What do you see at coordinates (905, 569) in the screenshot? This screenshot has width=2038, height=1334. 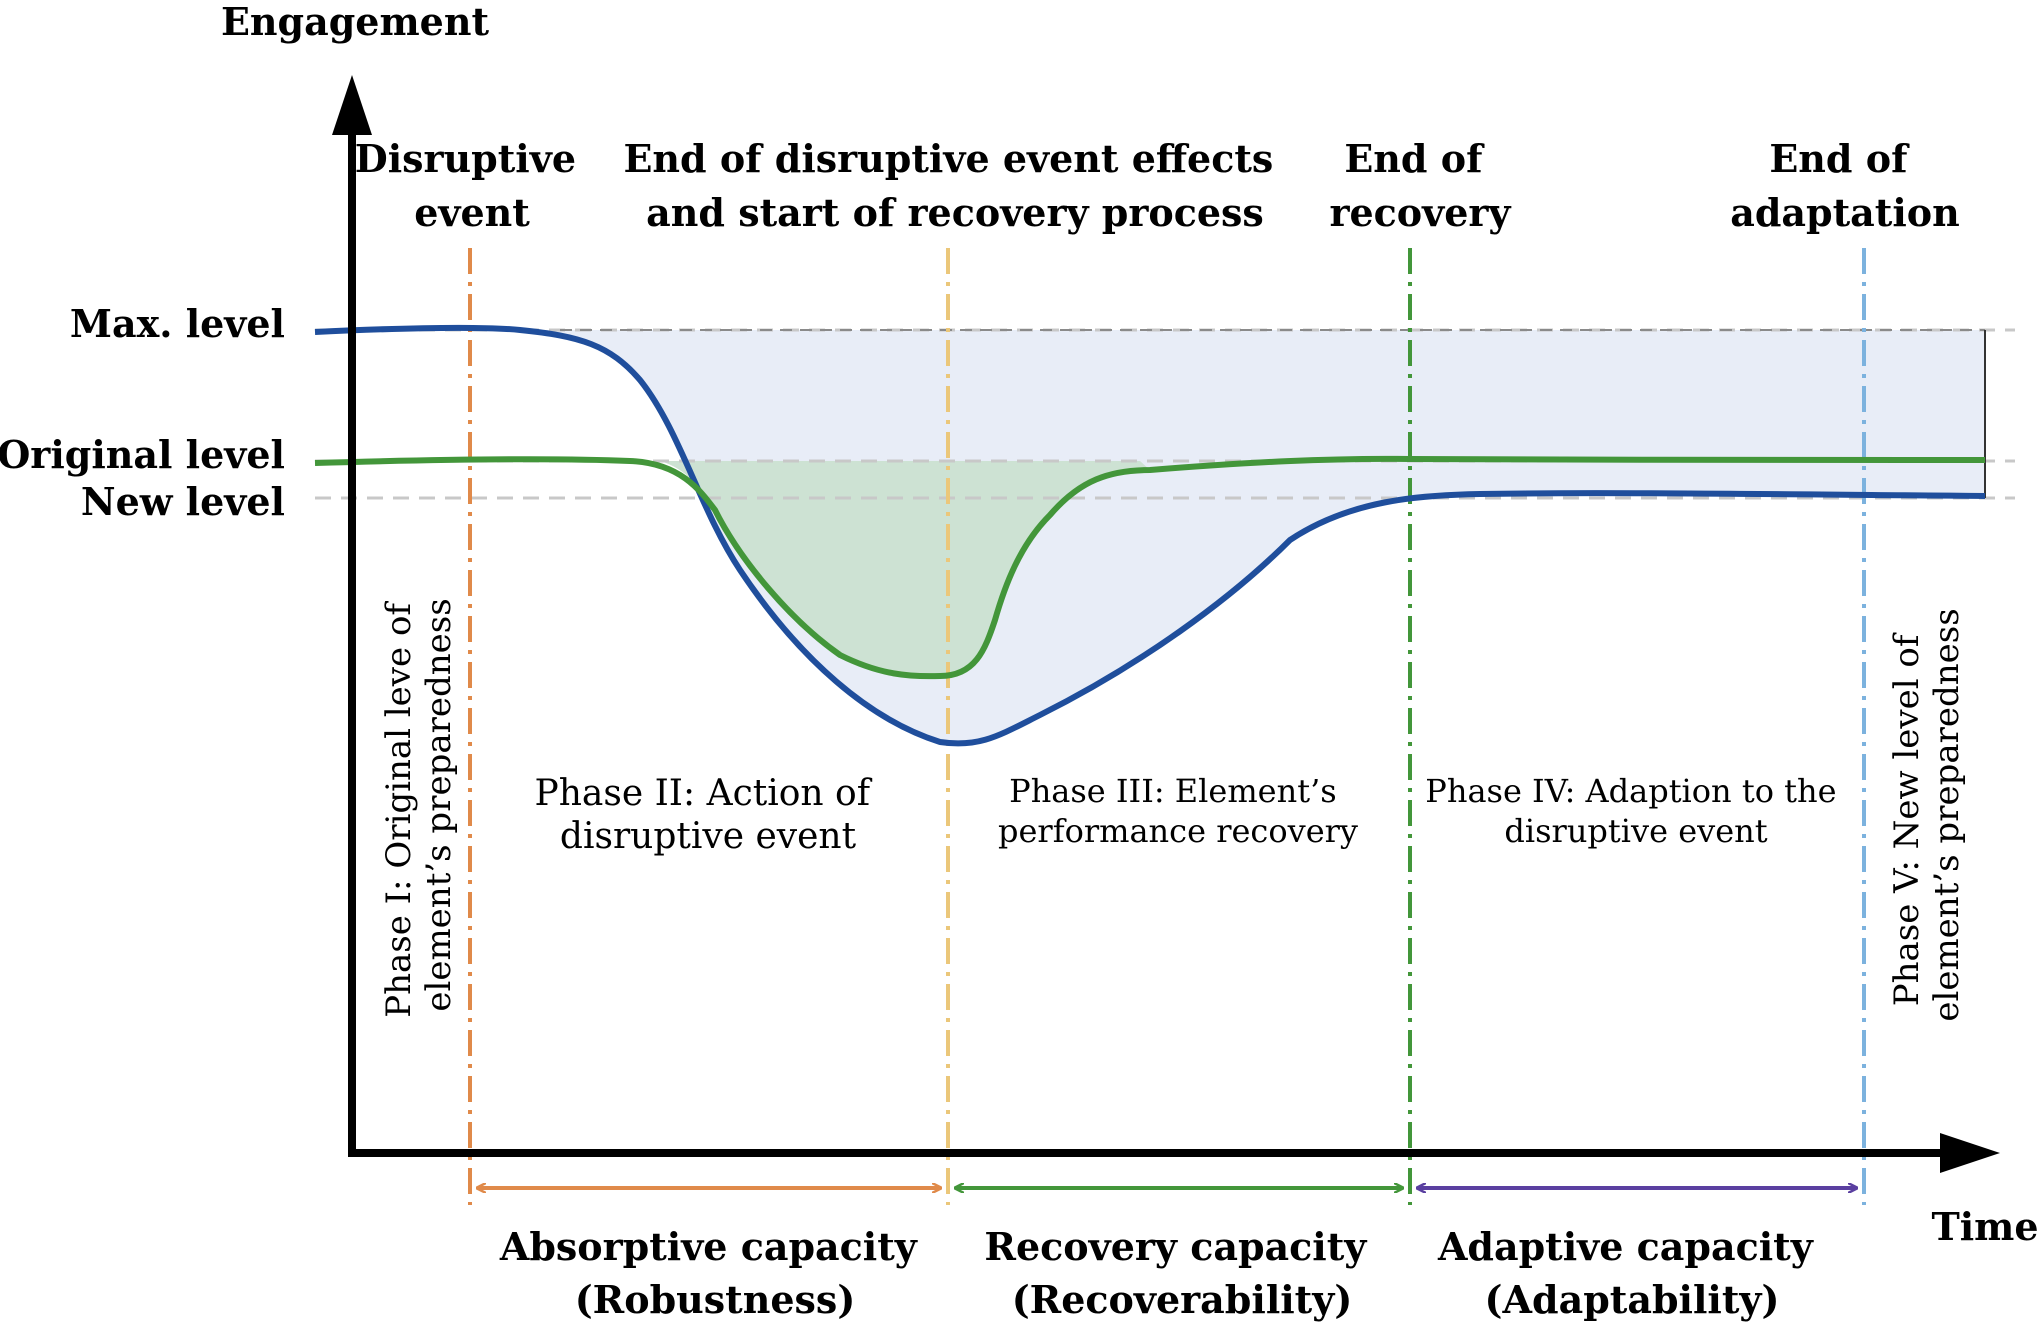 I see `green-loss-area` at bounding box center [905, 569].